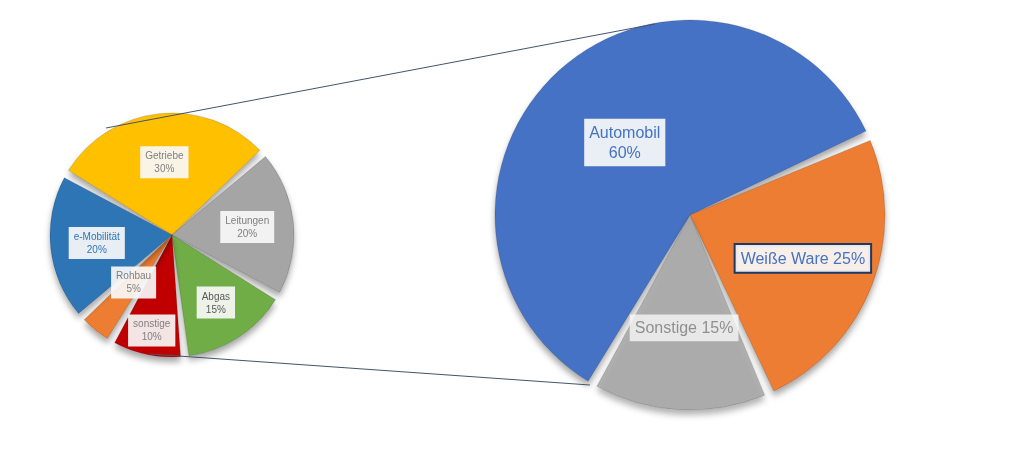 The image size is (1024, 476). I want to click on slice-label: Rohbau, so click(134, 276).